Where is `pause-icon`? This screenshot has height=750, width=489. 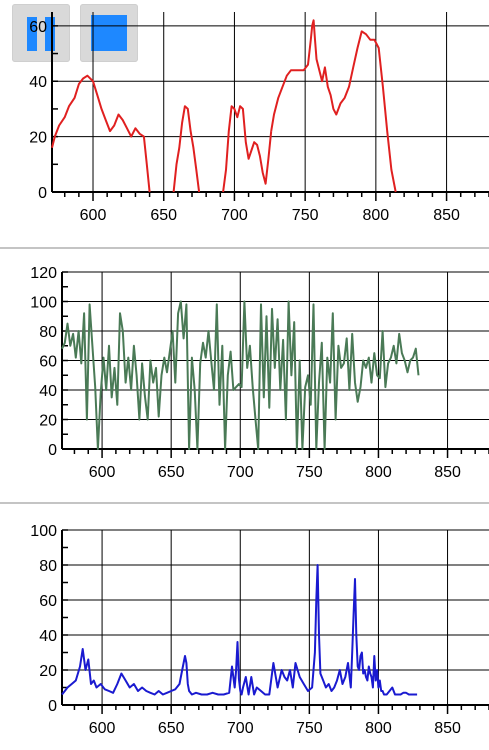
pause-icon is located at coordinates (32, 34).